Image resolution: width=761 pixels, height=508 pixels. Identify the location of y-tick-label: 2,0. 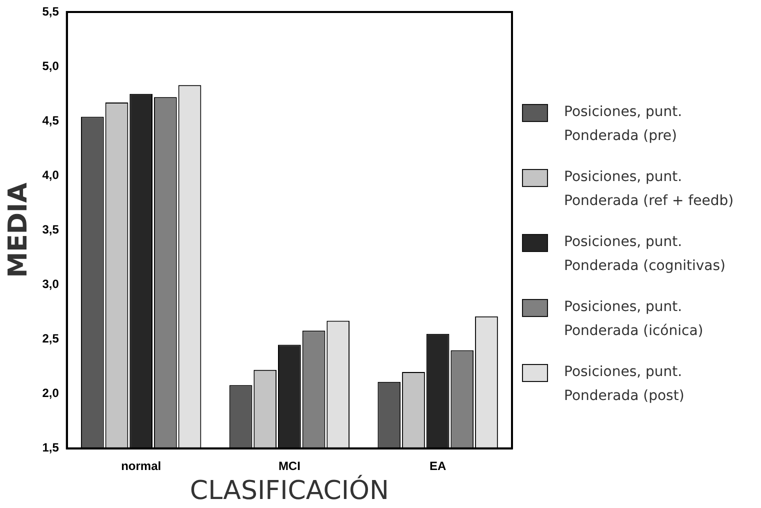
(51, 393).